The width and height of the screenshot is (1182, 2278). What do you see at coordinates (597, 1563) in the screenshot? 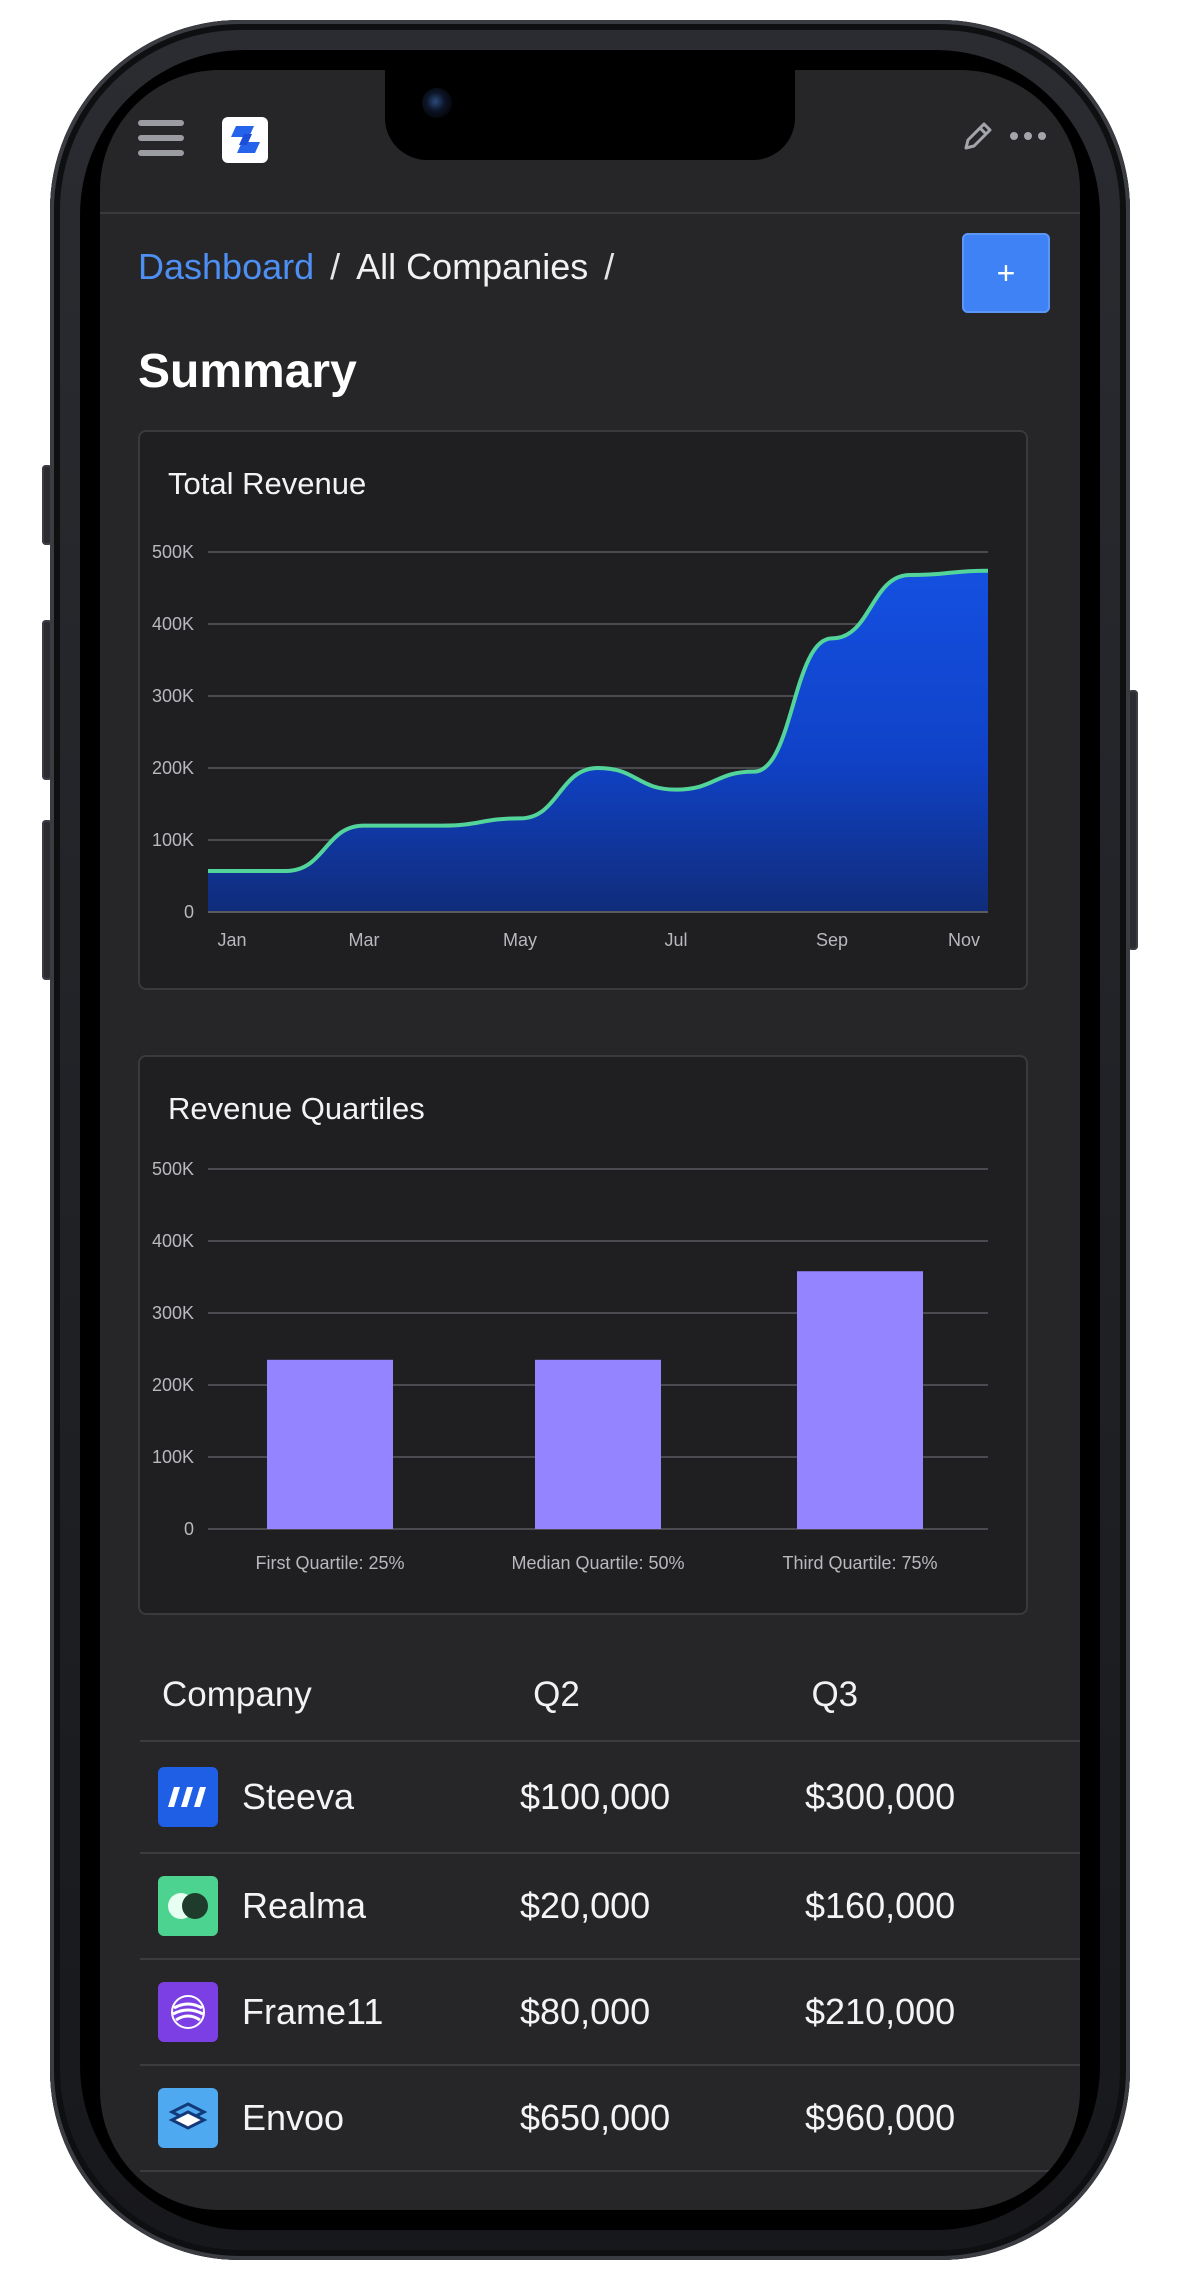
I see `x-tick-label: Median Quartile: 50%` at bounding box center [597, 1563].